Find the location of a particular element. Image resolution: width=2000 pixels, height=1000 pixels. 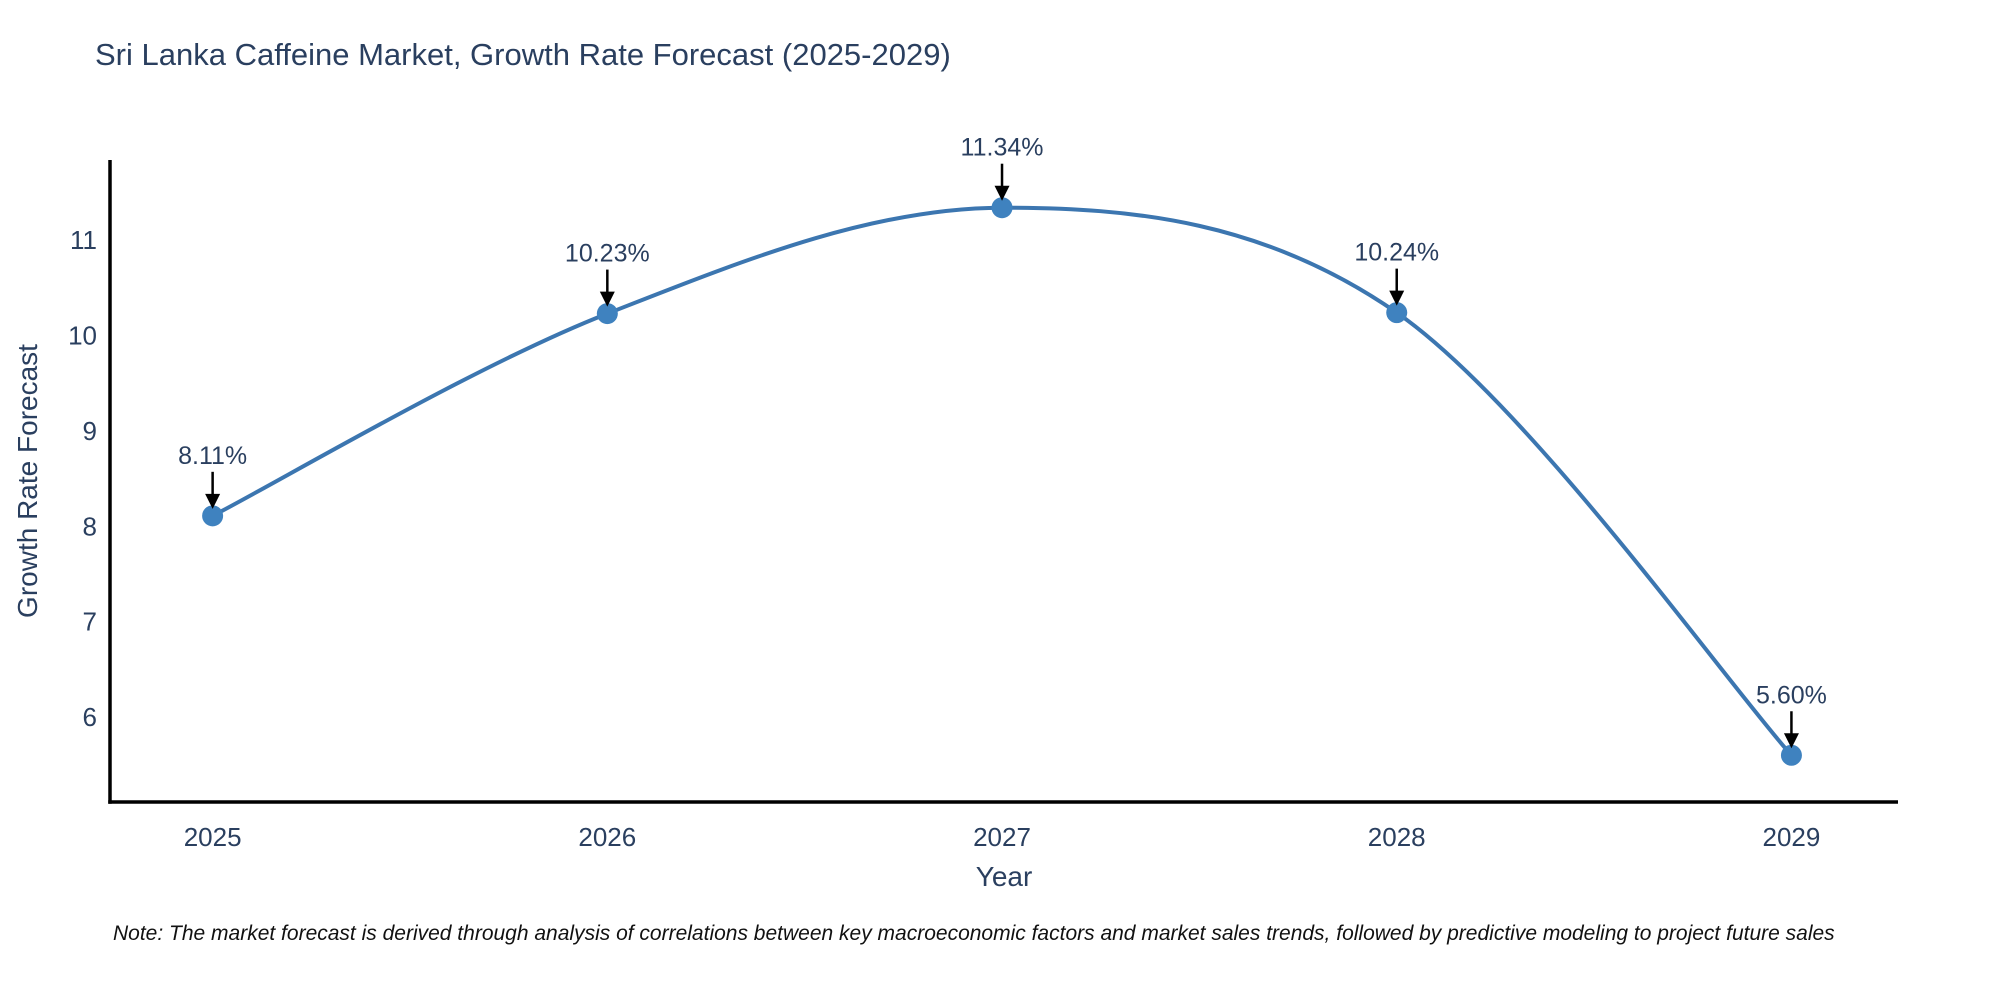

y-tick-label: 6 is located at coordinates (90, 717).